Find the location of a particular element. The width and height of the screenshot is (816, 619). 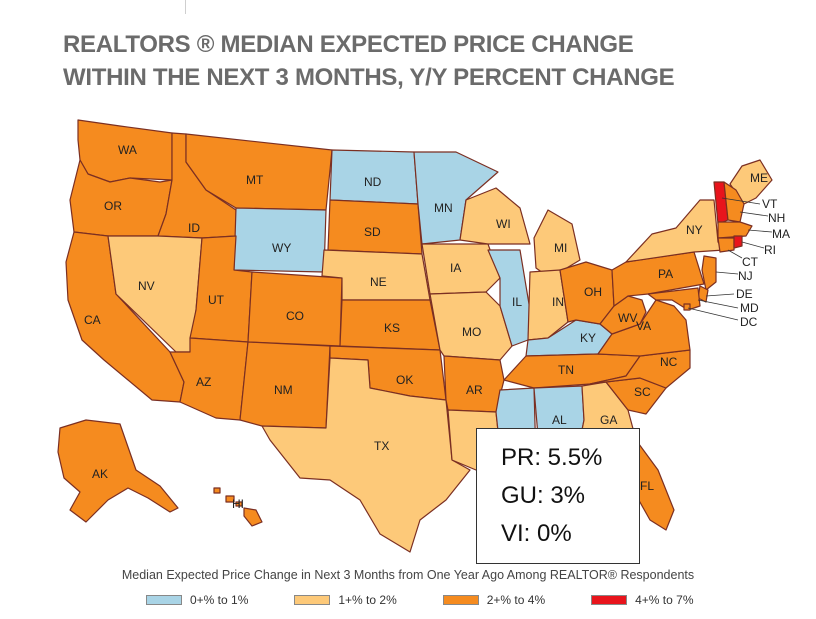

label-MT: MT is located at coordinates (255, 180).